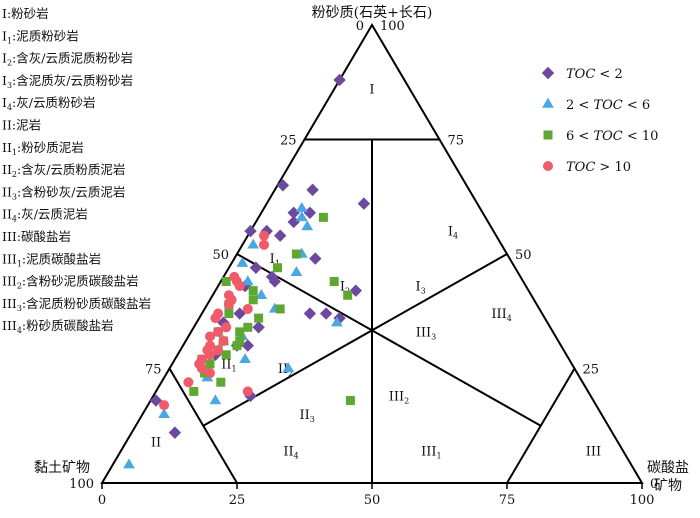  I want to click on tick-left-edge: 50, so click(220, 255).